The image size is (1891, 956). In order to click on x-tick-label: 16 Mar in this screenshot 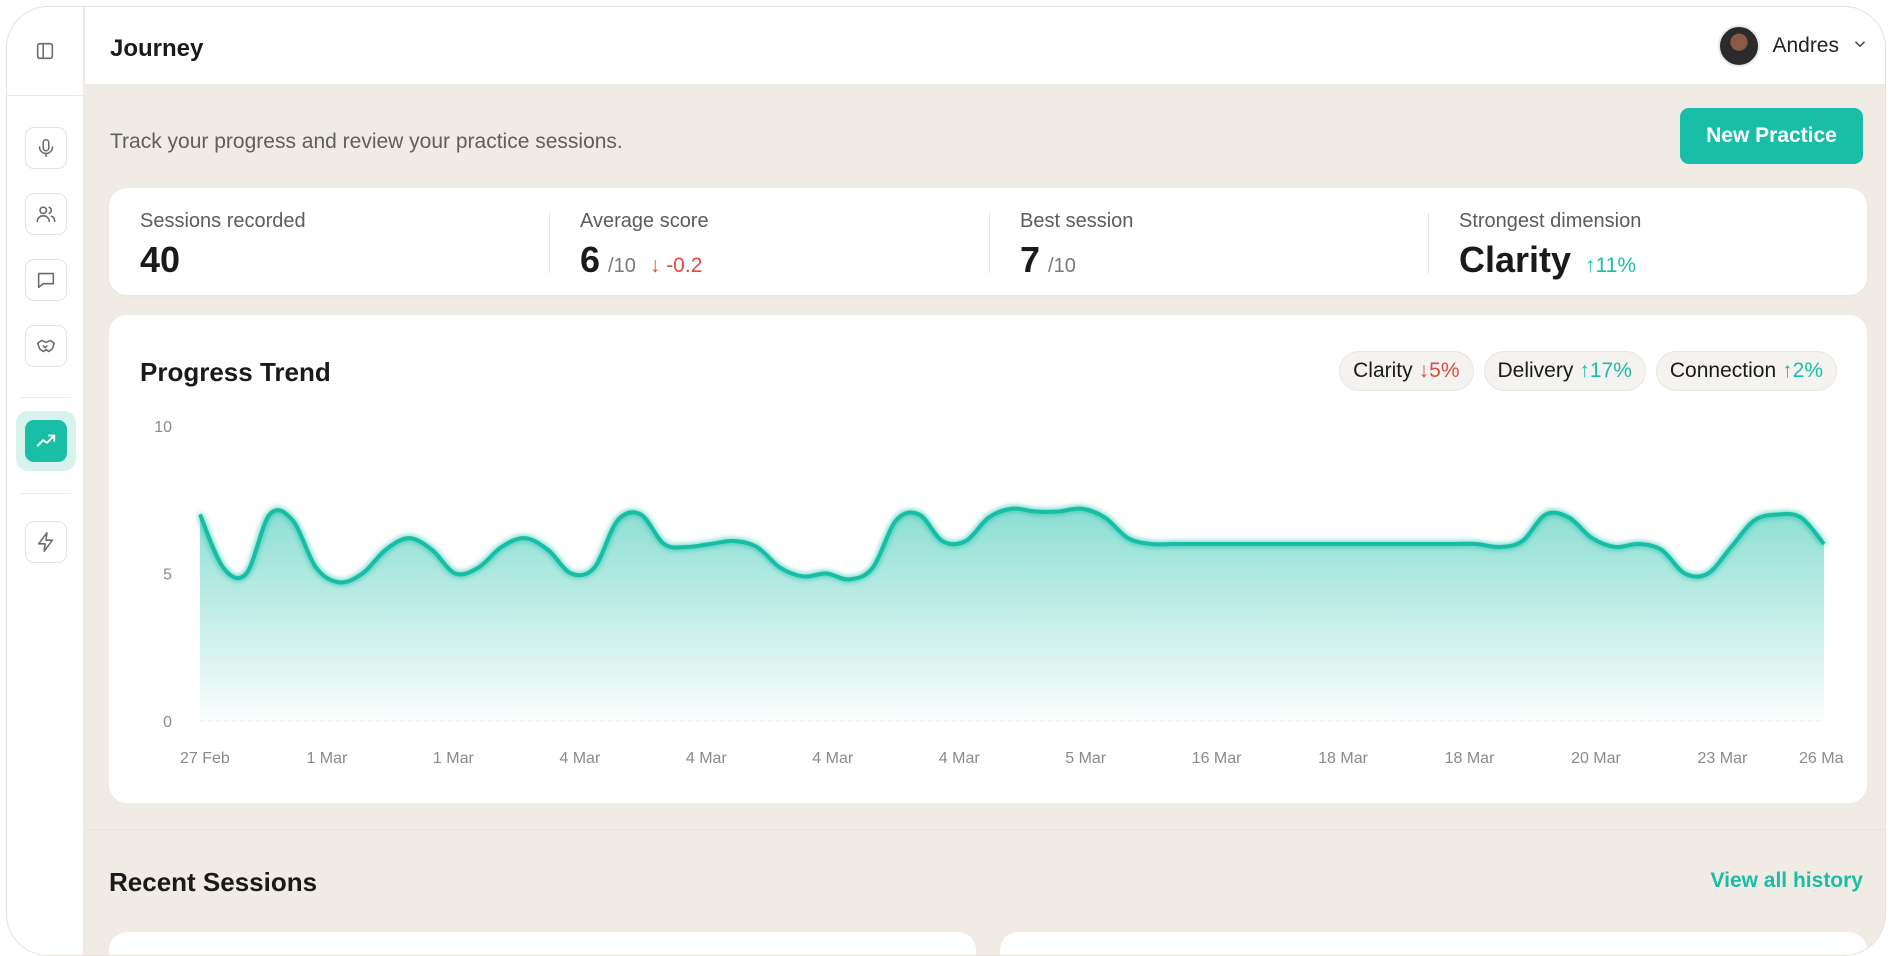, I will do `click(1217, 758)`.